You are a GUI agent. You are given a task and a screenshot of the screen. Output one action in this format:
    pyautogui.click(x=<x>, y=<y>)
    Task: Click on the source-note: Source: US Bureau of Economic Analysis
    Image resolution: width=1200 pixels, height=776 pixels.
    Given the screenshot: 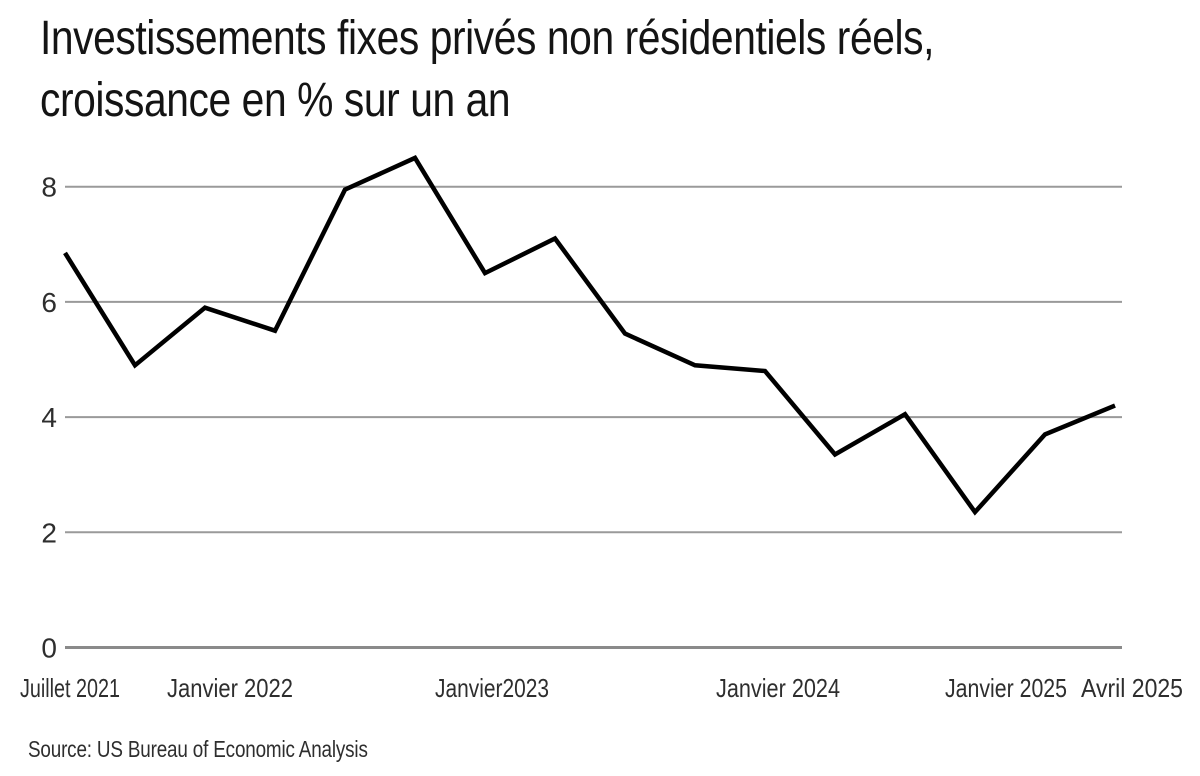 What is the action you would take?
    pyautogui.click(x=198, y=749)
    